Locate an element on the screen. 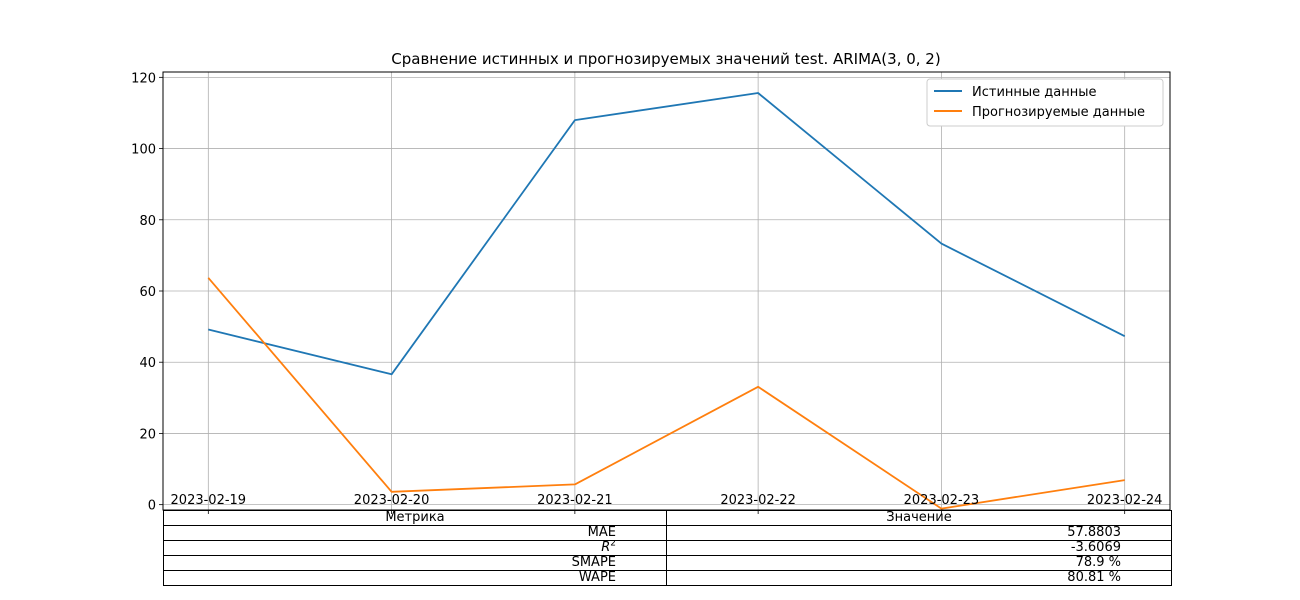 Image resolution: width=1300 pixels, height=600 pixels. legend-label-pred: Прогнозируемые данные is located at coordinates (1058, 112).